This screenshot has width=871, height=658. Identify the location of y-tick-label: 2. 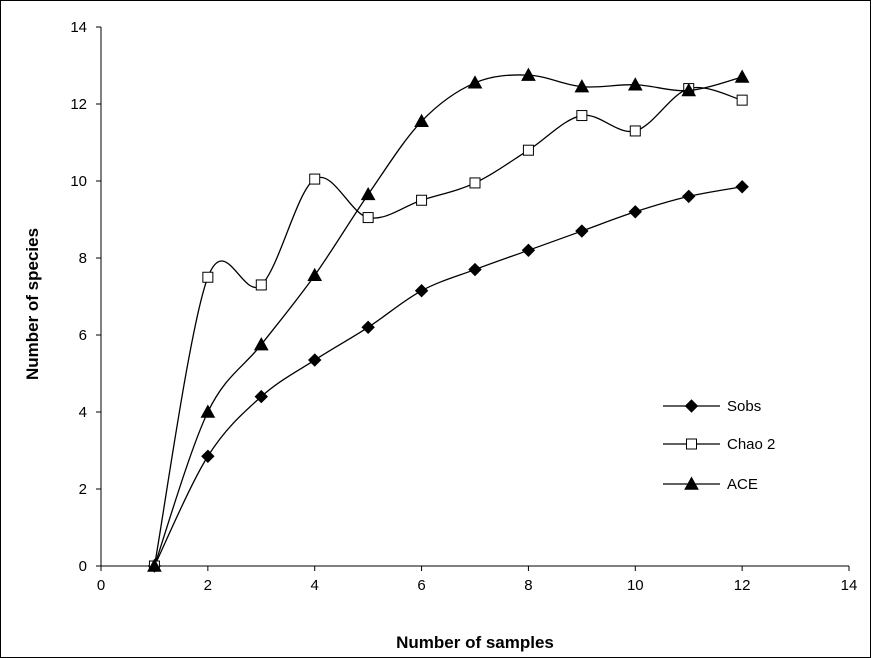
(83, 489).